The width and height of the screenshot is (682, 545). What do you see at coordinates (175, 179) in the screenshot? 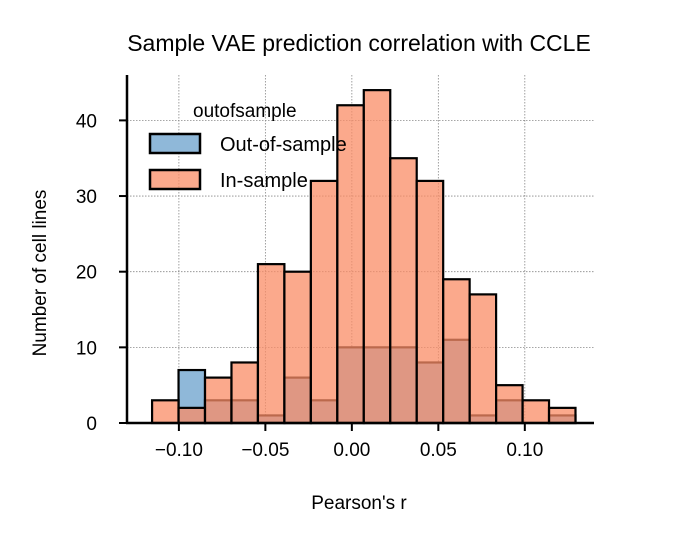
I see `legend-swatch-in-sample` at bounding box center [175, 179].